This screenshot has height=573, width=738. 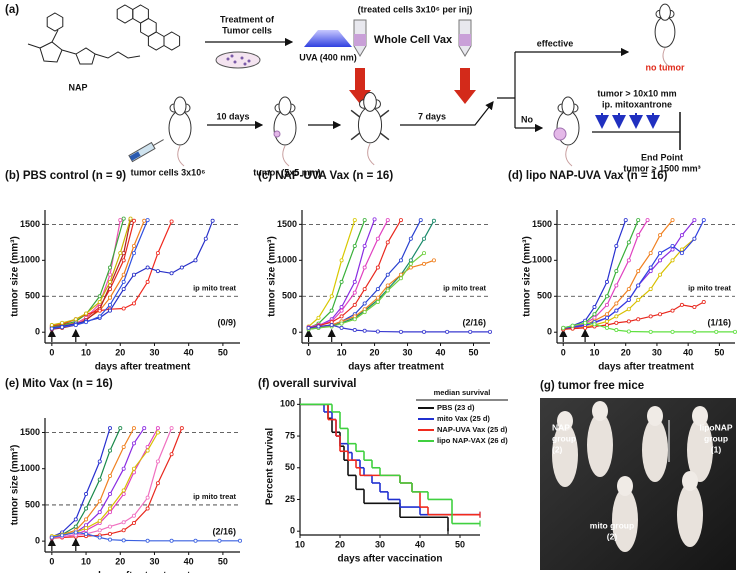 What do you see at coordinates (396, 367) in the screenshot?
I see `x-axis-label: days after treatment` at bounding box center [396, 367].